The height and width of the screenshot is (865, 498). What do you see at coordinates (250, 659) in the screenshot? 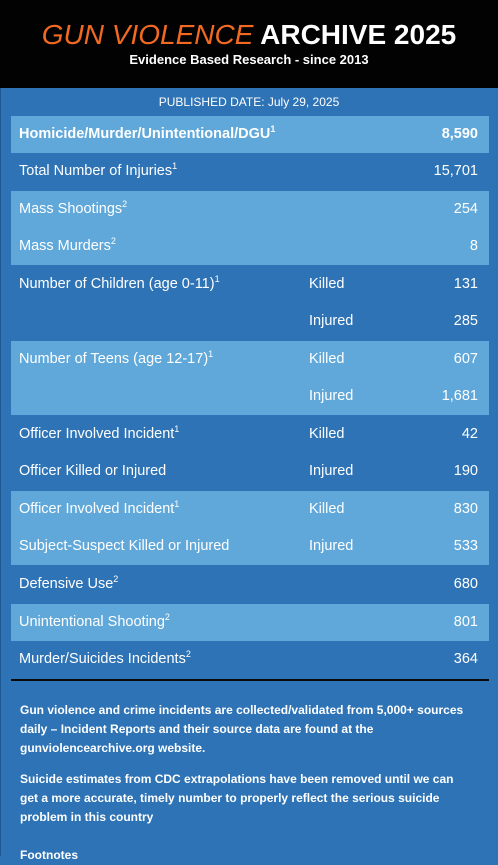
I see `row-murder-suicides: Murder/Suicides Incidents2 364` at bounding box center [250, 659].